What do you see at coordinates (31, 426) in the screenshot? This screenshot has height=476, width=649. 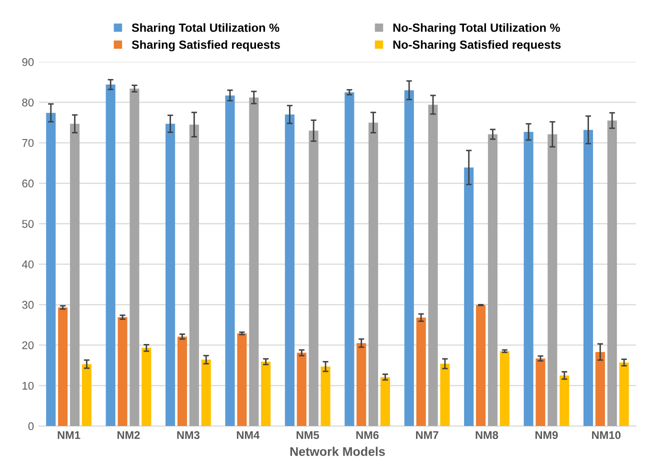 I see `y-tick-label: 0` at bounding box center [31, 426].